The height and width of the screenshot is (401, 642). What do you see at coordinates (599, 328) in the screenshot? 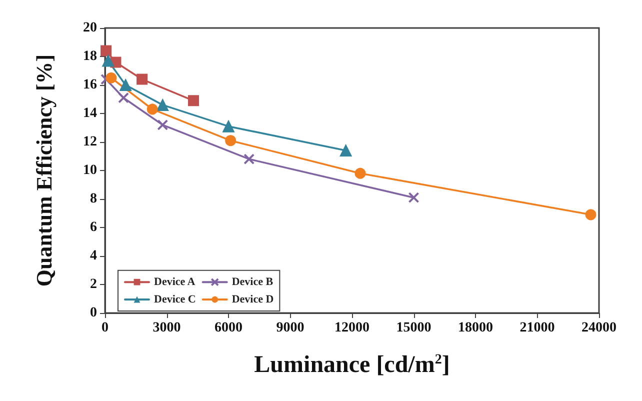
I see `x-tick-label: 24000` at bounding box center [599, 328].